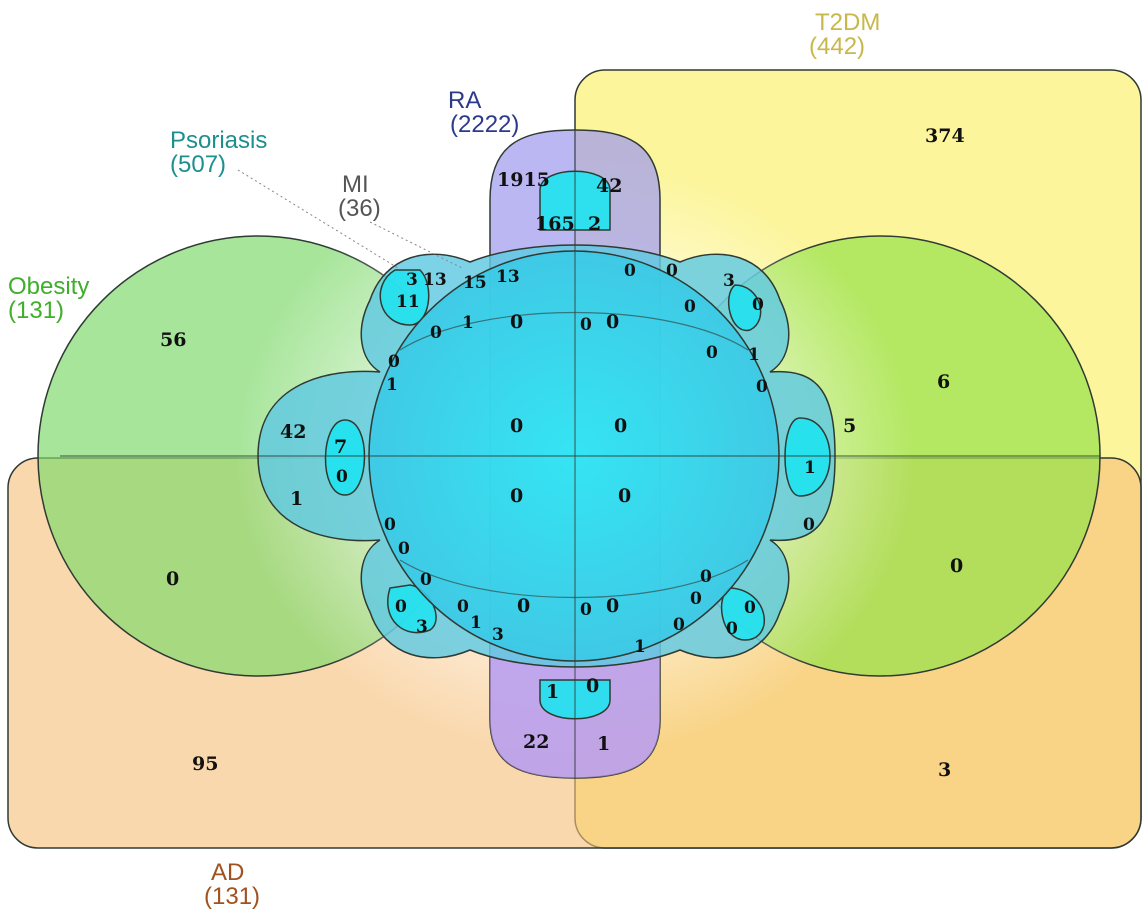  I want to click on count-lobe-r-a: 0, so click(762, 387).